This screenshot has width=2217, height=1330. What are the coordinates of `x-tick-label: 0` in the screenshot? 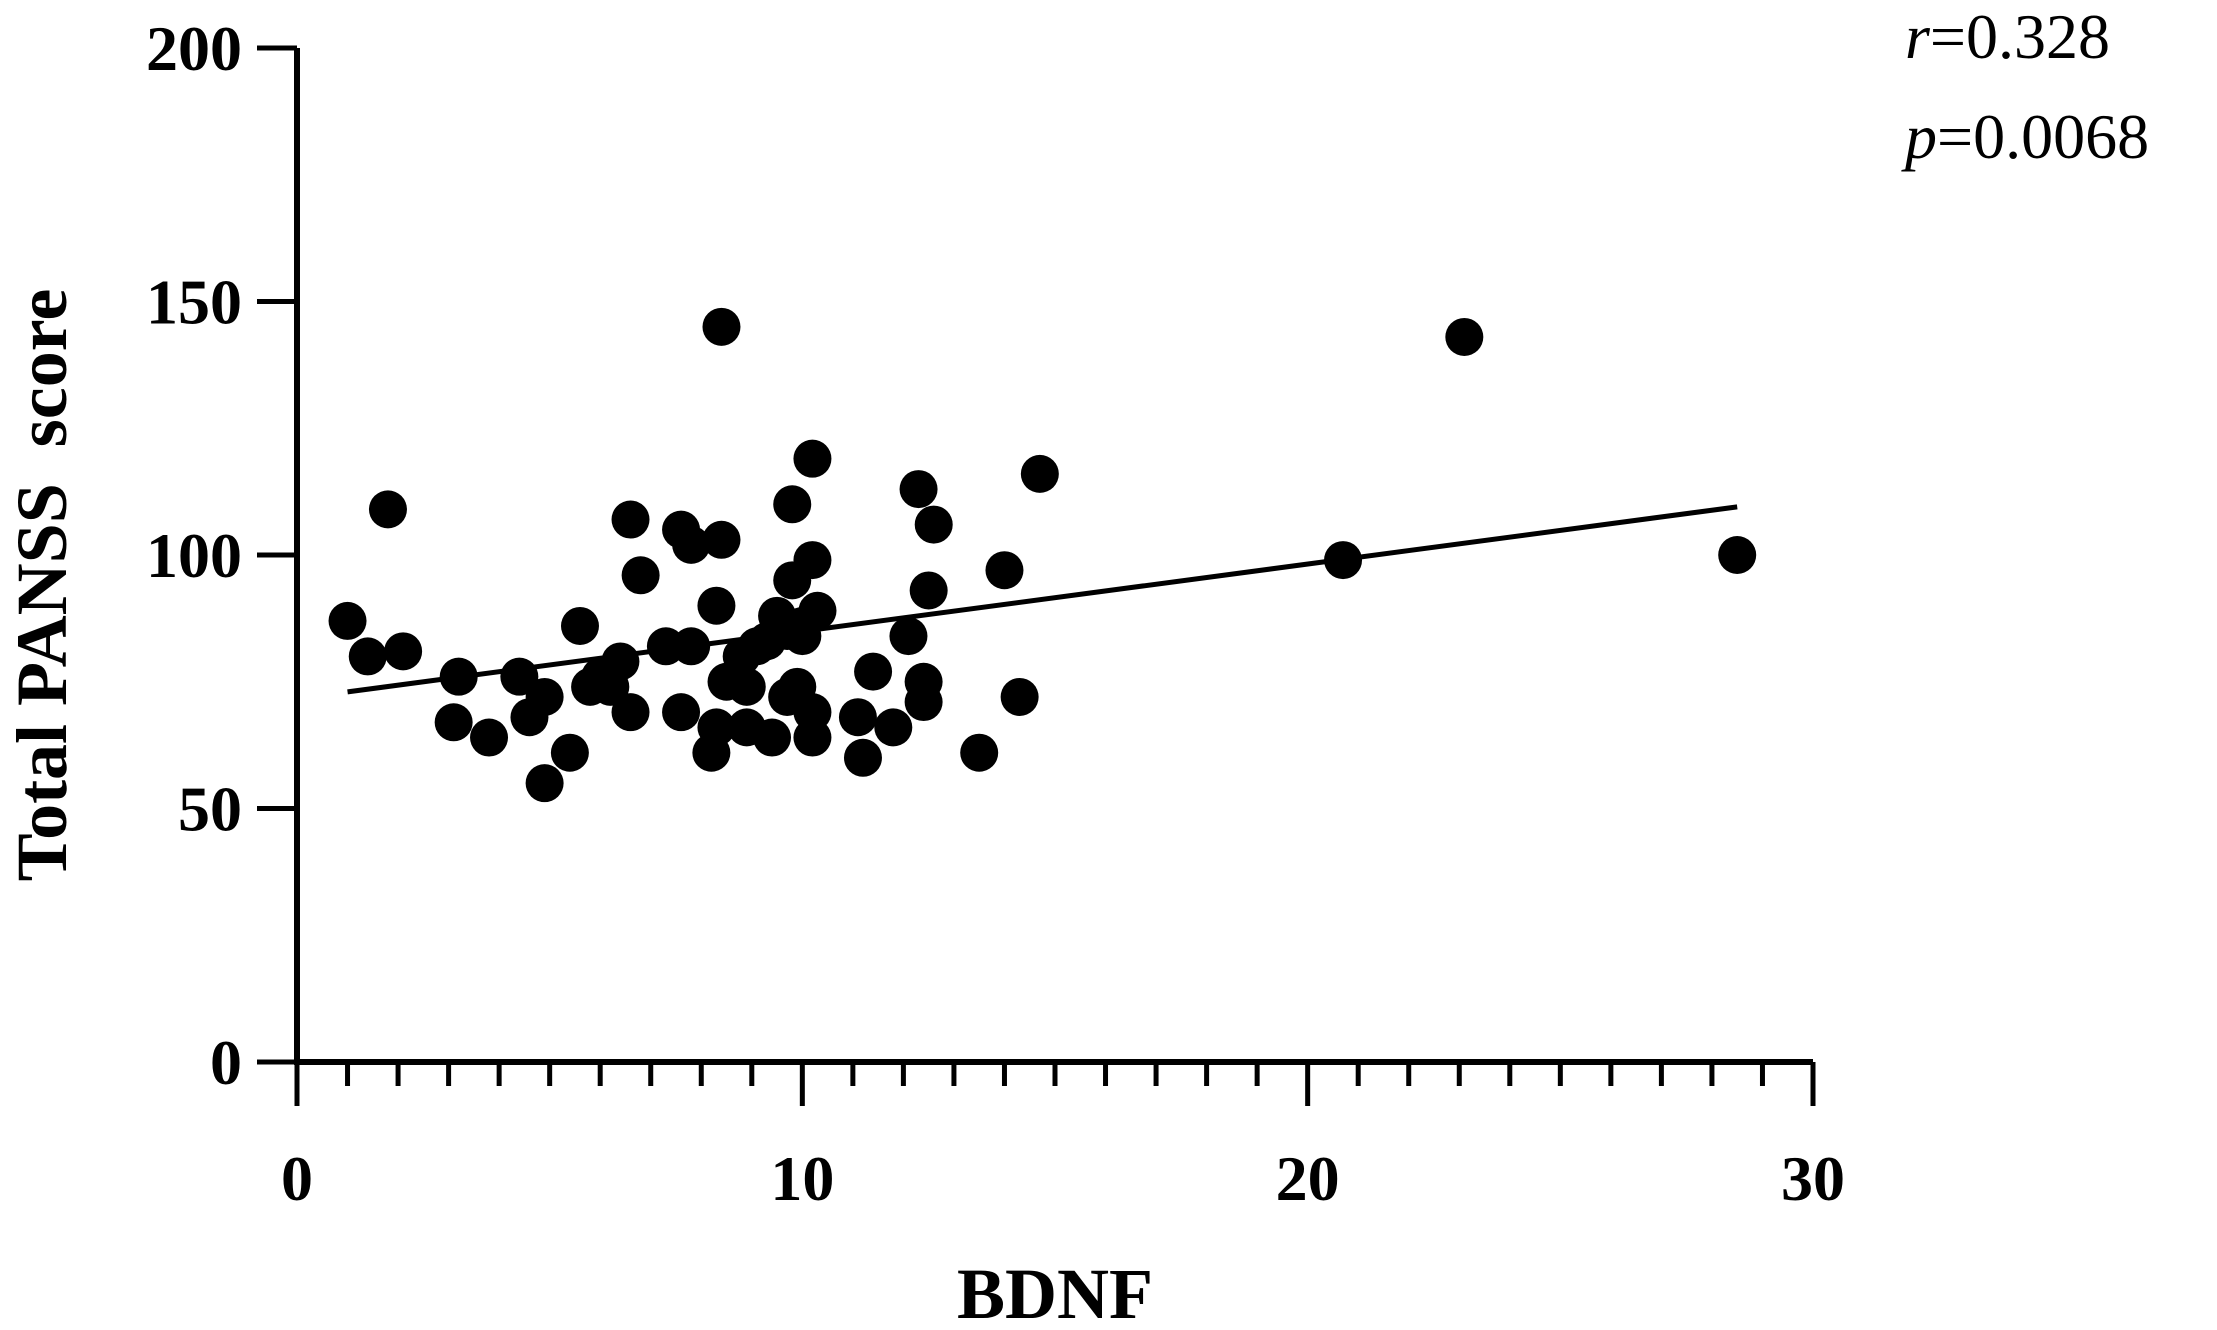 It's located at (297, 1178).